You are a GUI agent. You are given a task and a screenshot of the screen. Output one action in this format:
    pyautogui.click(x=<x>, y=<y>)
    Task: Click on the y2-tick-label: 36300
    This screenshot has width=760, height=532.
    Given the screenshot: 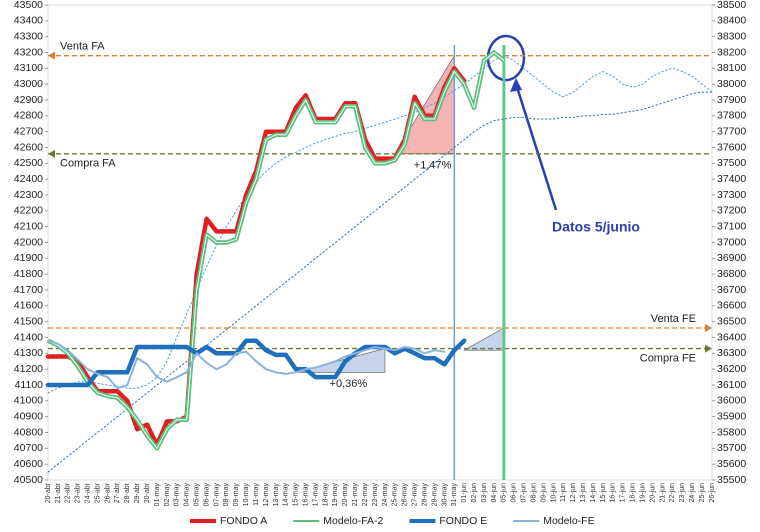 What is the action you would take?
    pyautogui.click(x=731, y=353)
    